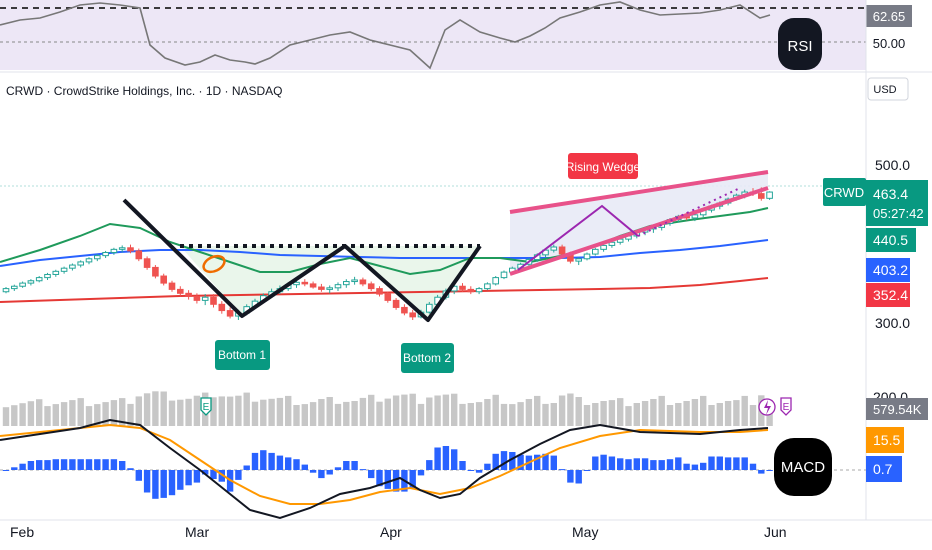  Describe the element at coordinates (197, 532) in the screenshot. I see `time-tick-mar: Mar` at that location.